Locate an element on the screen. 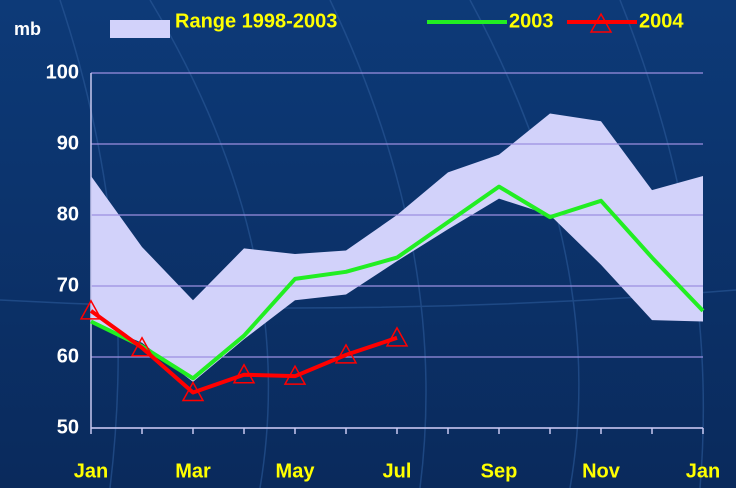 This screenshot has height=493, width=736. x-tick-label: Mar is located at coordinates (193, 471).